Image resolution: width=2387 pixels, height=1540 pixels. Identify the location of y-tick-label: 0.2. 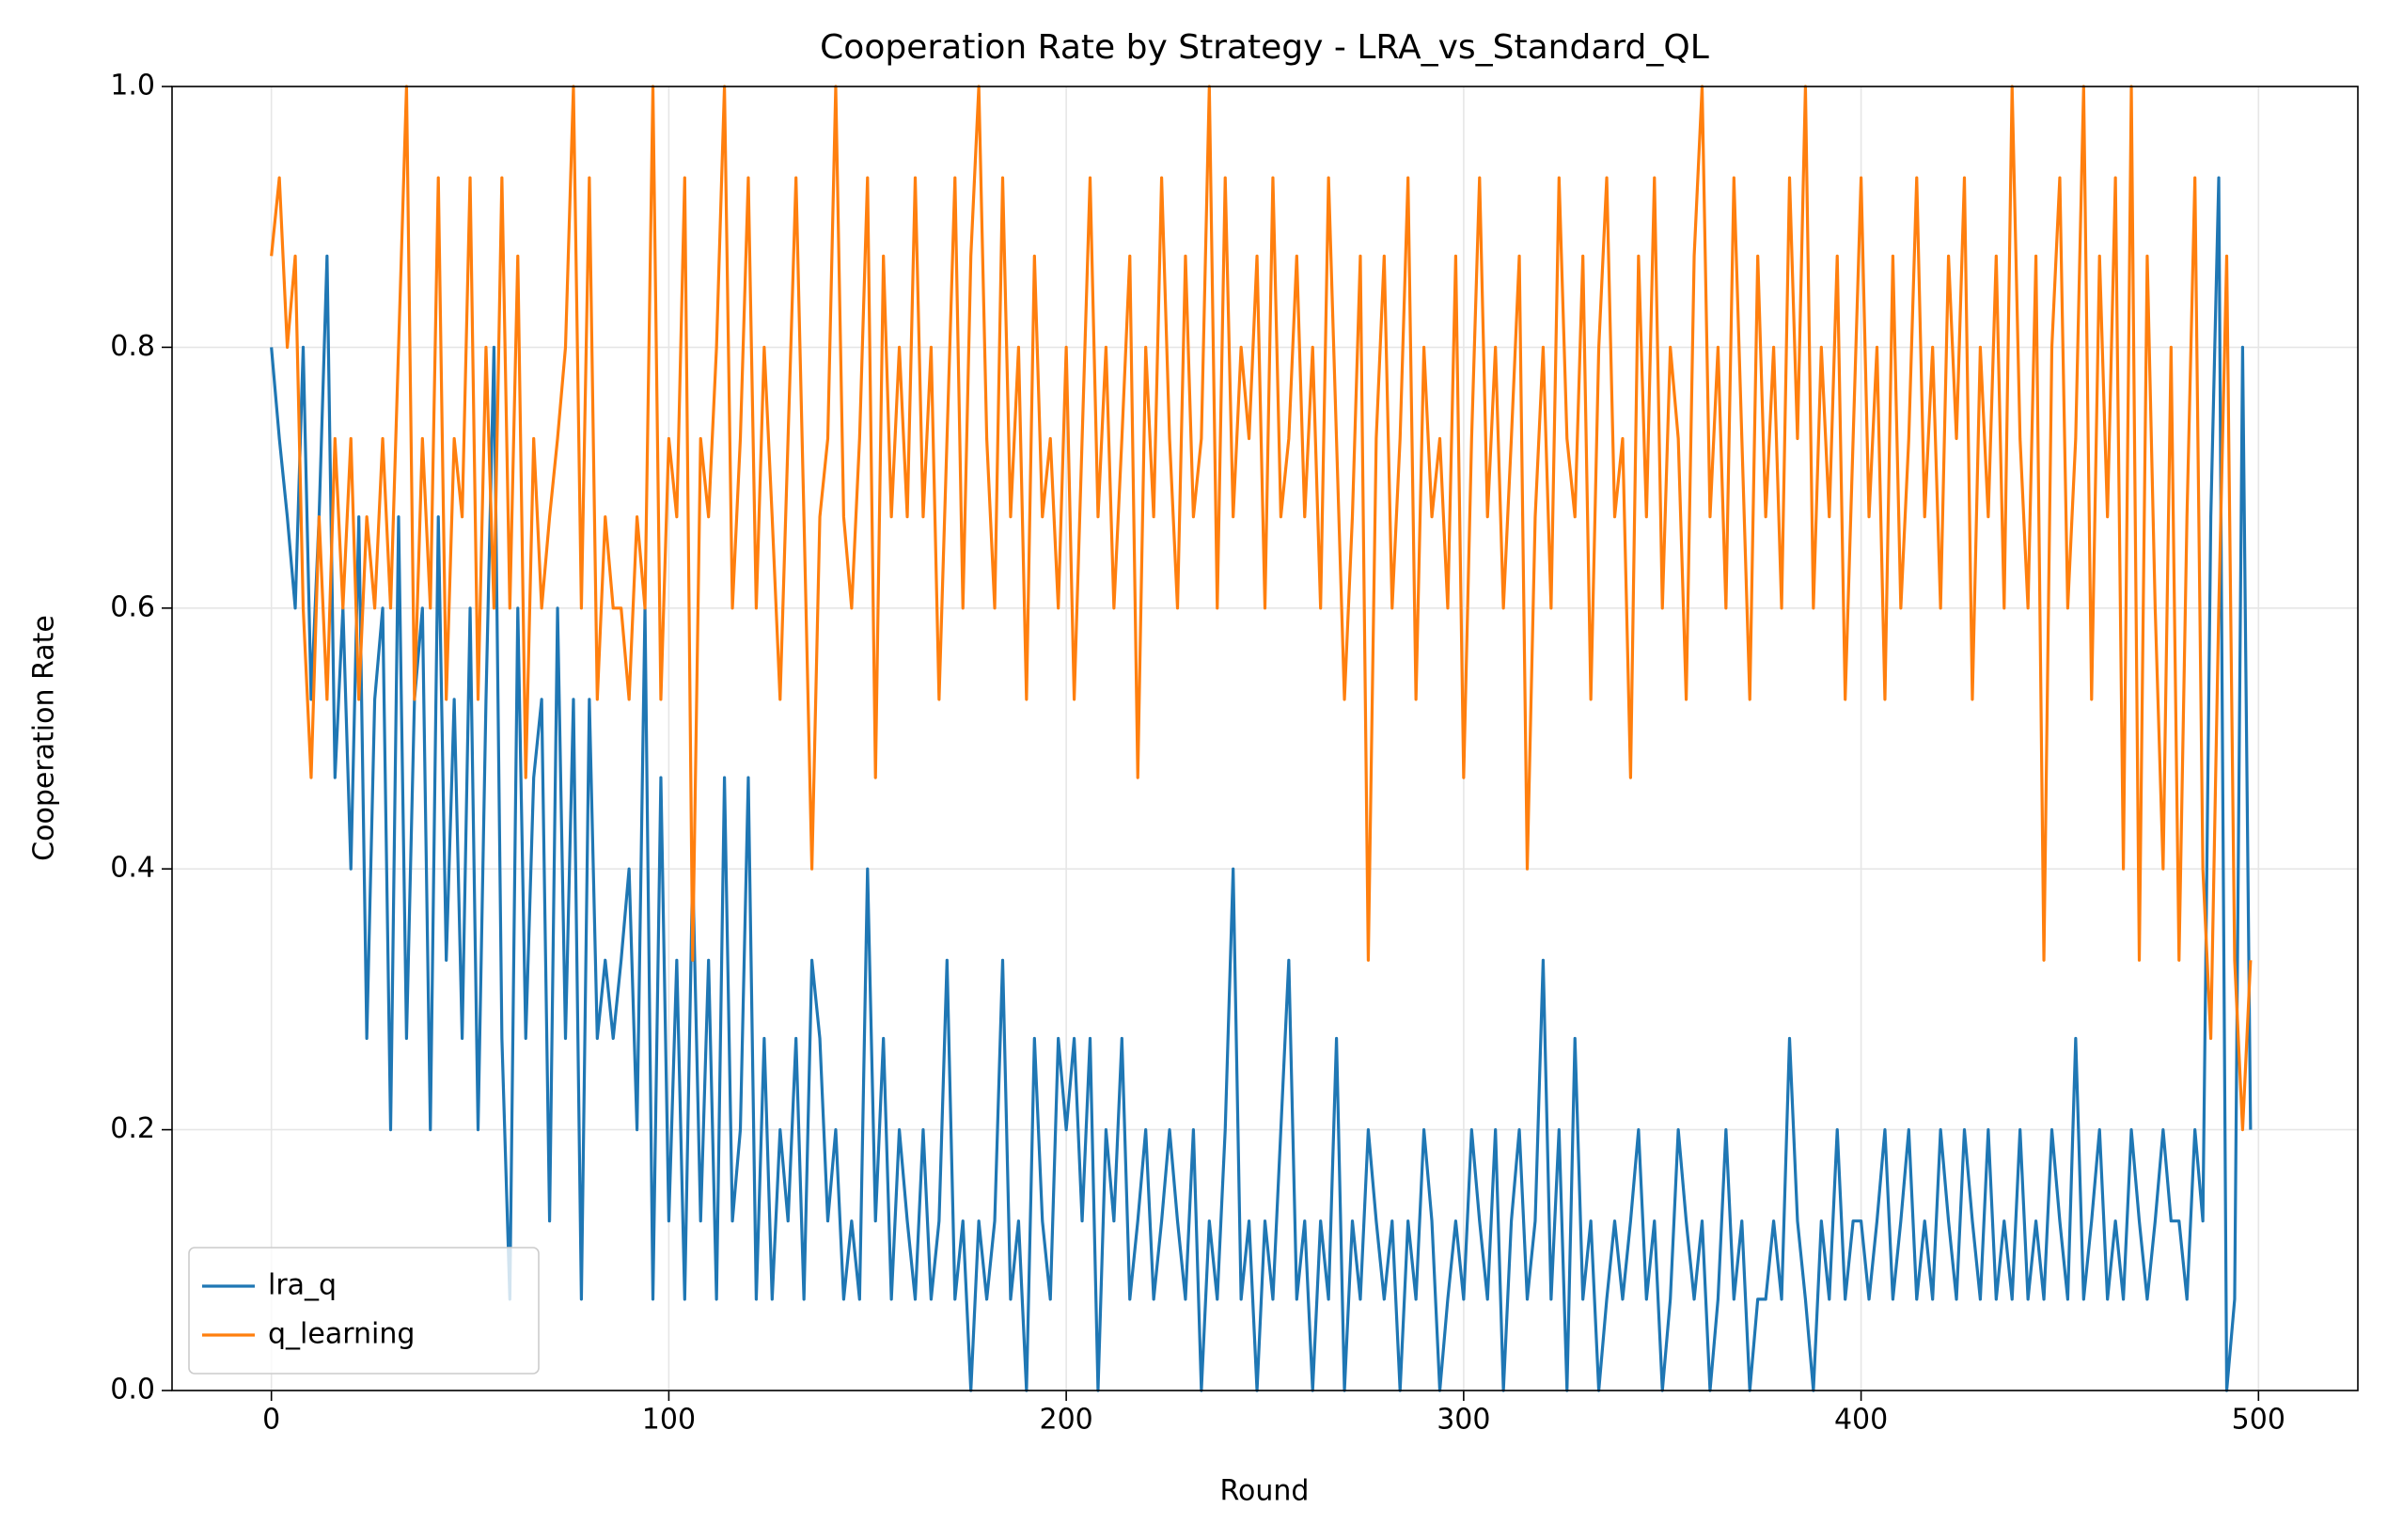
(132, 1129).